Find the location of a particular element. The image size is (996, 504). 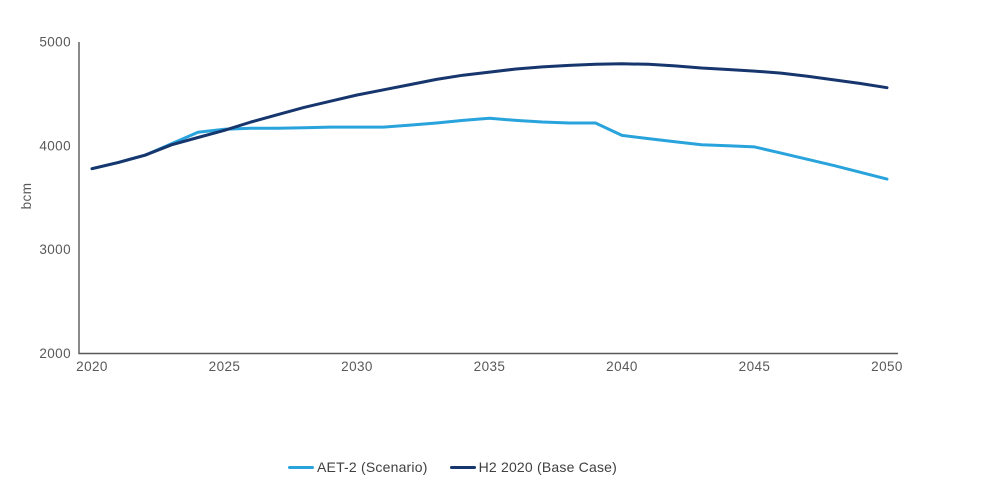

series-line-aet-2-scenario is located at coordinates (489, 148).